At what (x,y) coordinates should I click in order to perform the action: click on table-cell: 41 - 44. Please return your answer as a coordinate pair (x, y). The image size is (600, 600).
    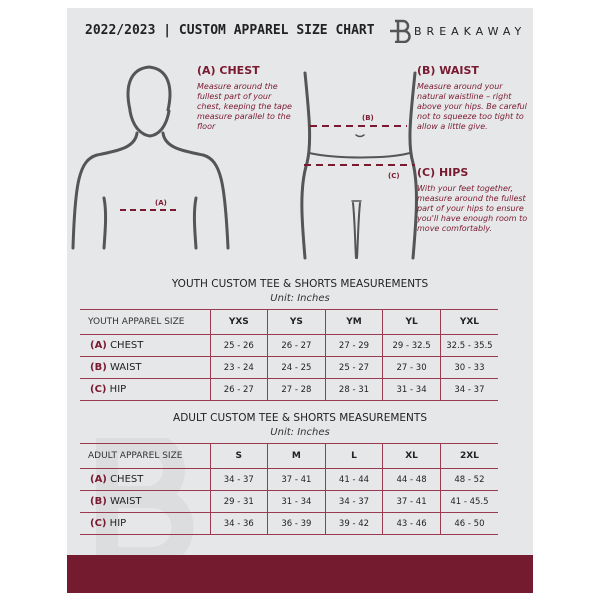
    Looking at the image, I should click on (353, 479).